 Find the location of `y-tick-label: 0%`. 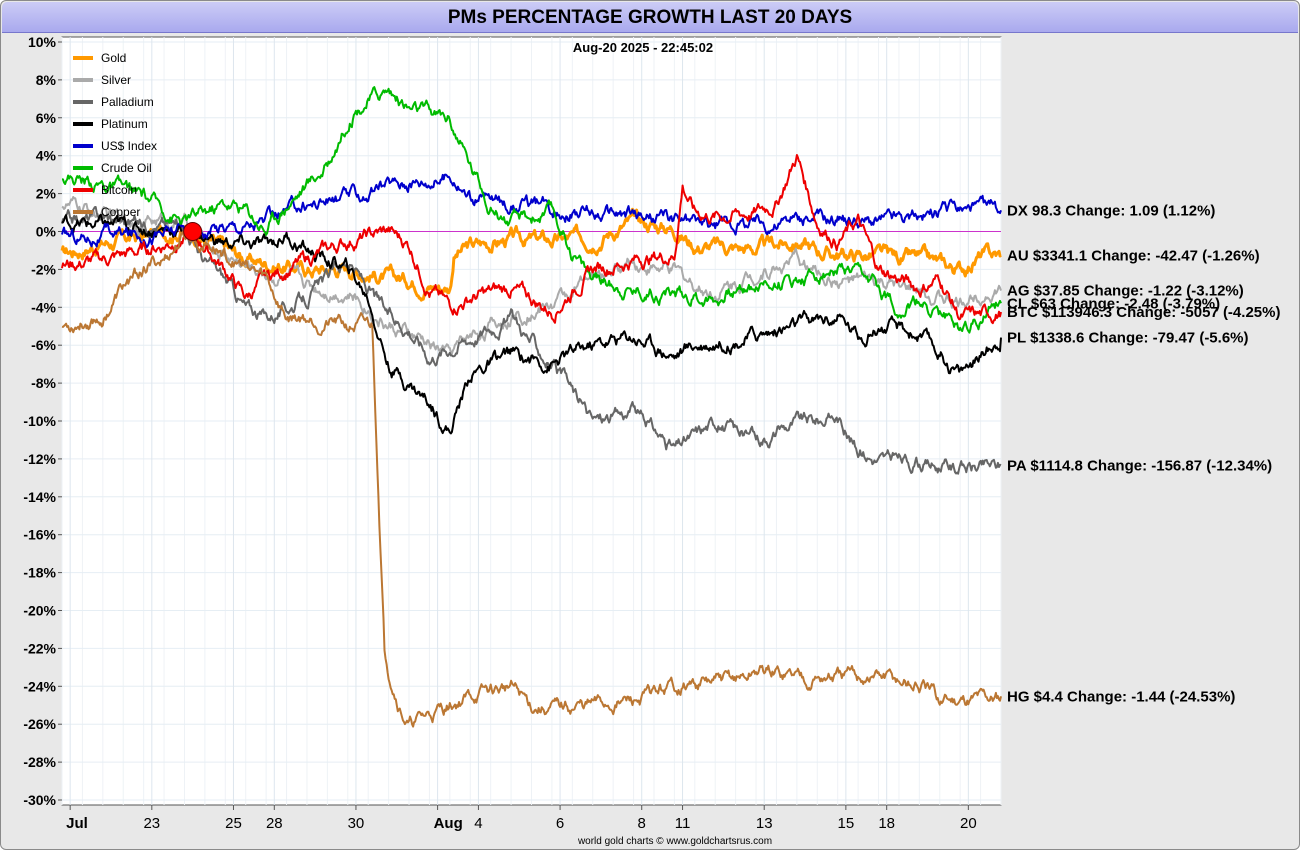

y-tick-label: 0% is located at coordinates (46, 232).